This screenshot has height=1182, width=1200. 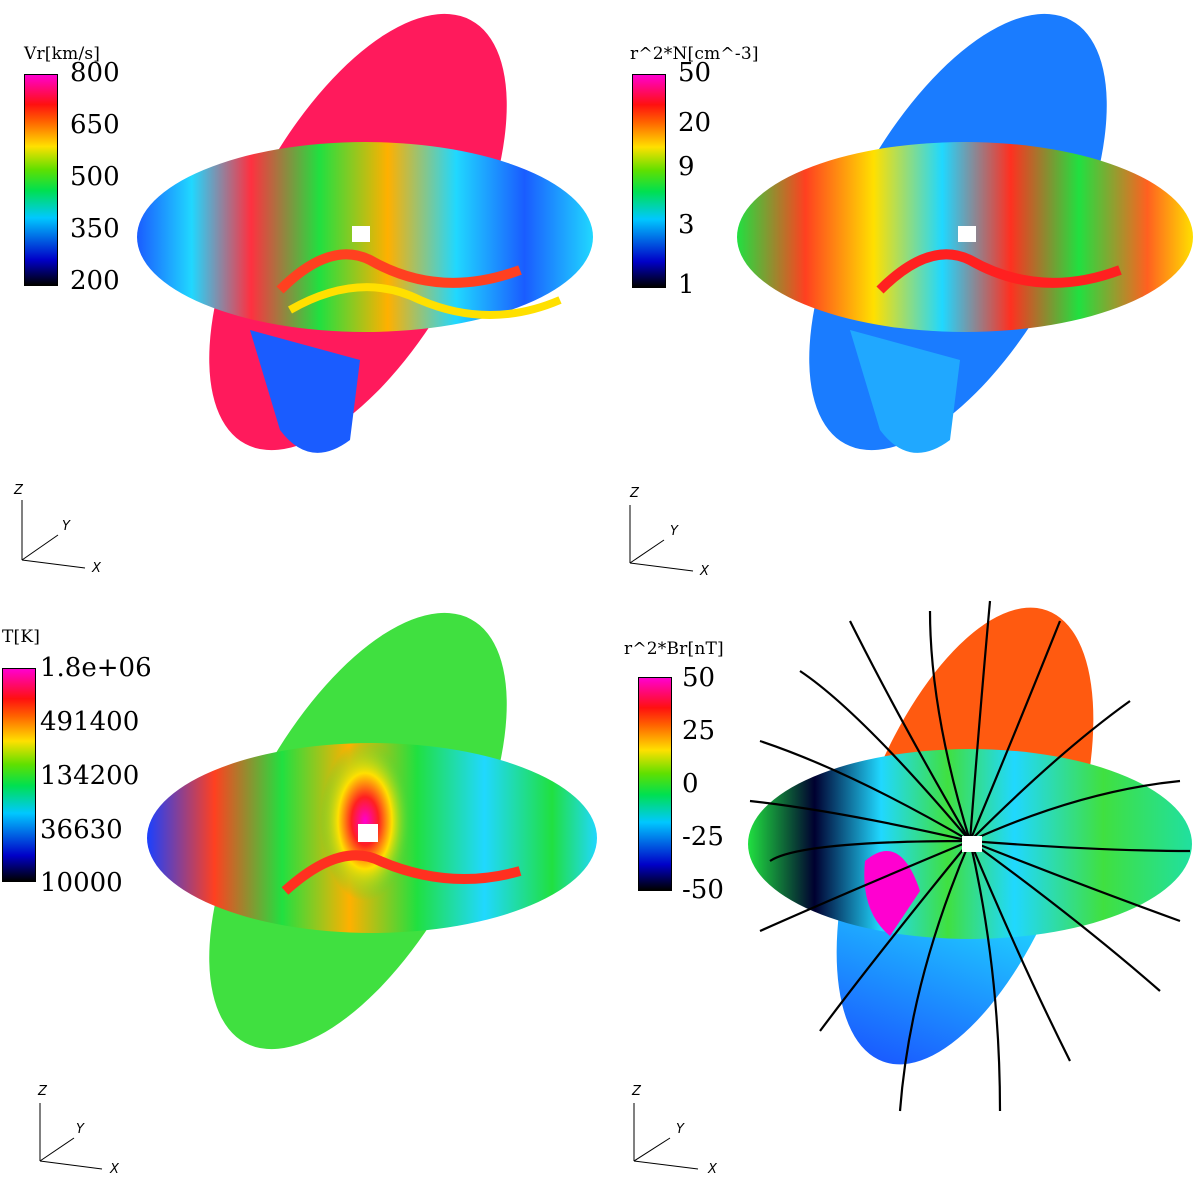 I want to click on vr-axis-x-label: X, so click(x=96, y=568).